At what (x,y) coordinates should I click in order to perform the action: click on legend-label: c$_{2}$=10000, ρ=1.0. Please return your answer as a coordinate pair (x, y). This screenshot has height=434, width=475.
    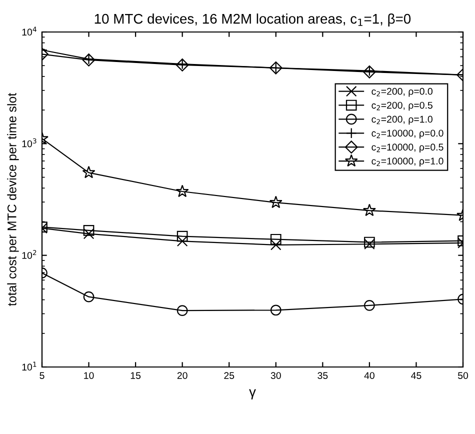
    Looking at the image, I should click on (408, 162).